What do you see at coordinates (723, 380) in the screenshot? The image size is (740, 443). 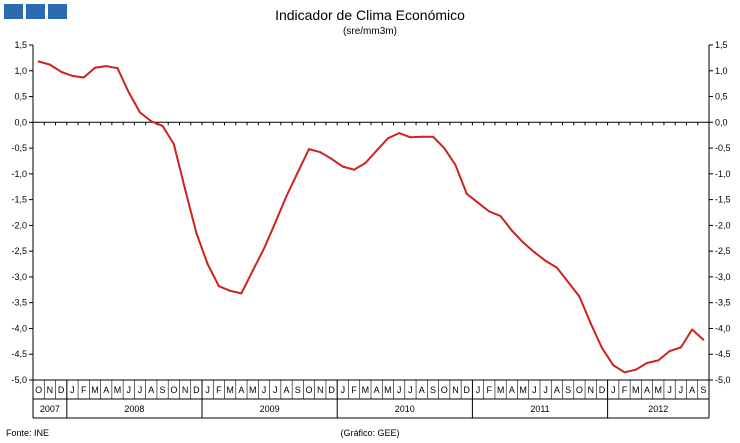 I see `y-tick-label-right: -5,0` at bounding box center [723, 380].